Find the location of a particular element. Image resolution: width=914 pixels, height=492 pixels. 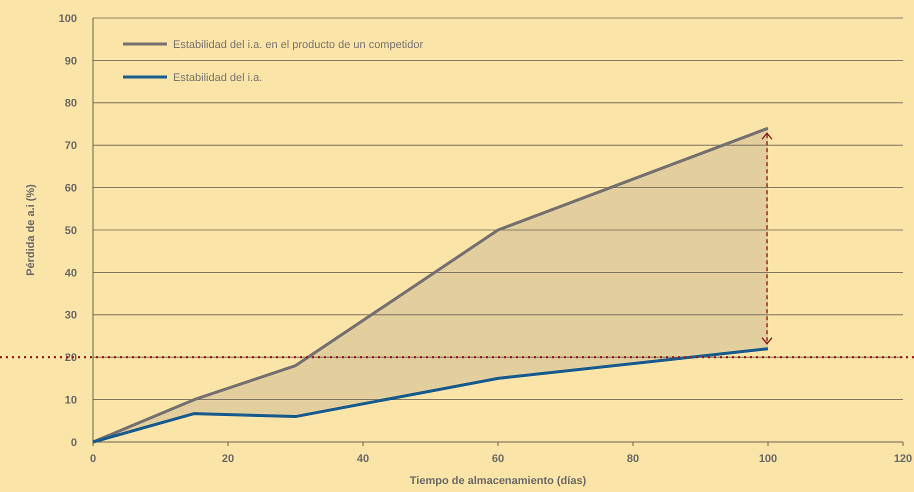

legend-label: Estabilidad del i.a. en el producto de un competidor is located at coordinates (298, 44).